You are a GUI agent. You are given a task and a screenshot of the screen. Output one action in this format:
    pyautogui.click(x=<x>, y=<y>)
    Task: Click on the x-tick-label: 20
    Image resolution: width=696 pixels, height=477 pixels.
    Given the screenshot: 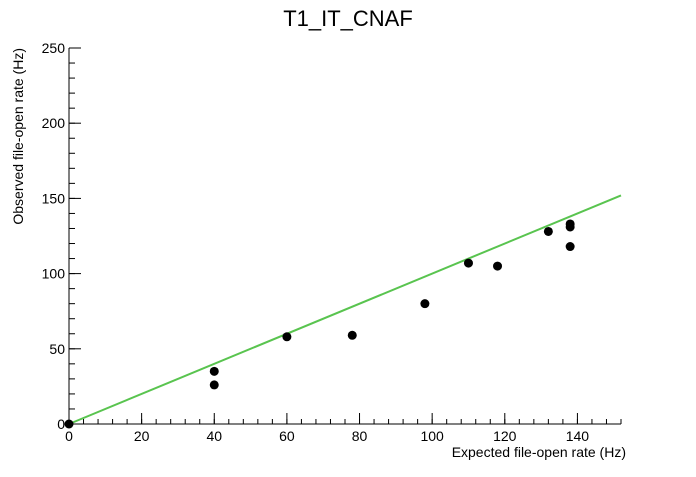 What is the action you would take?
    pyautogui.click(x=142, y=436)
    